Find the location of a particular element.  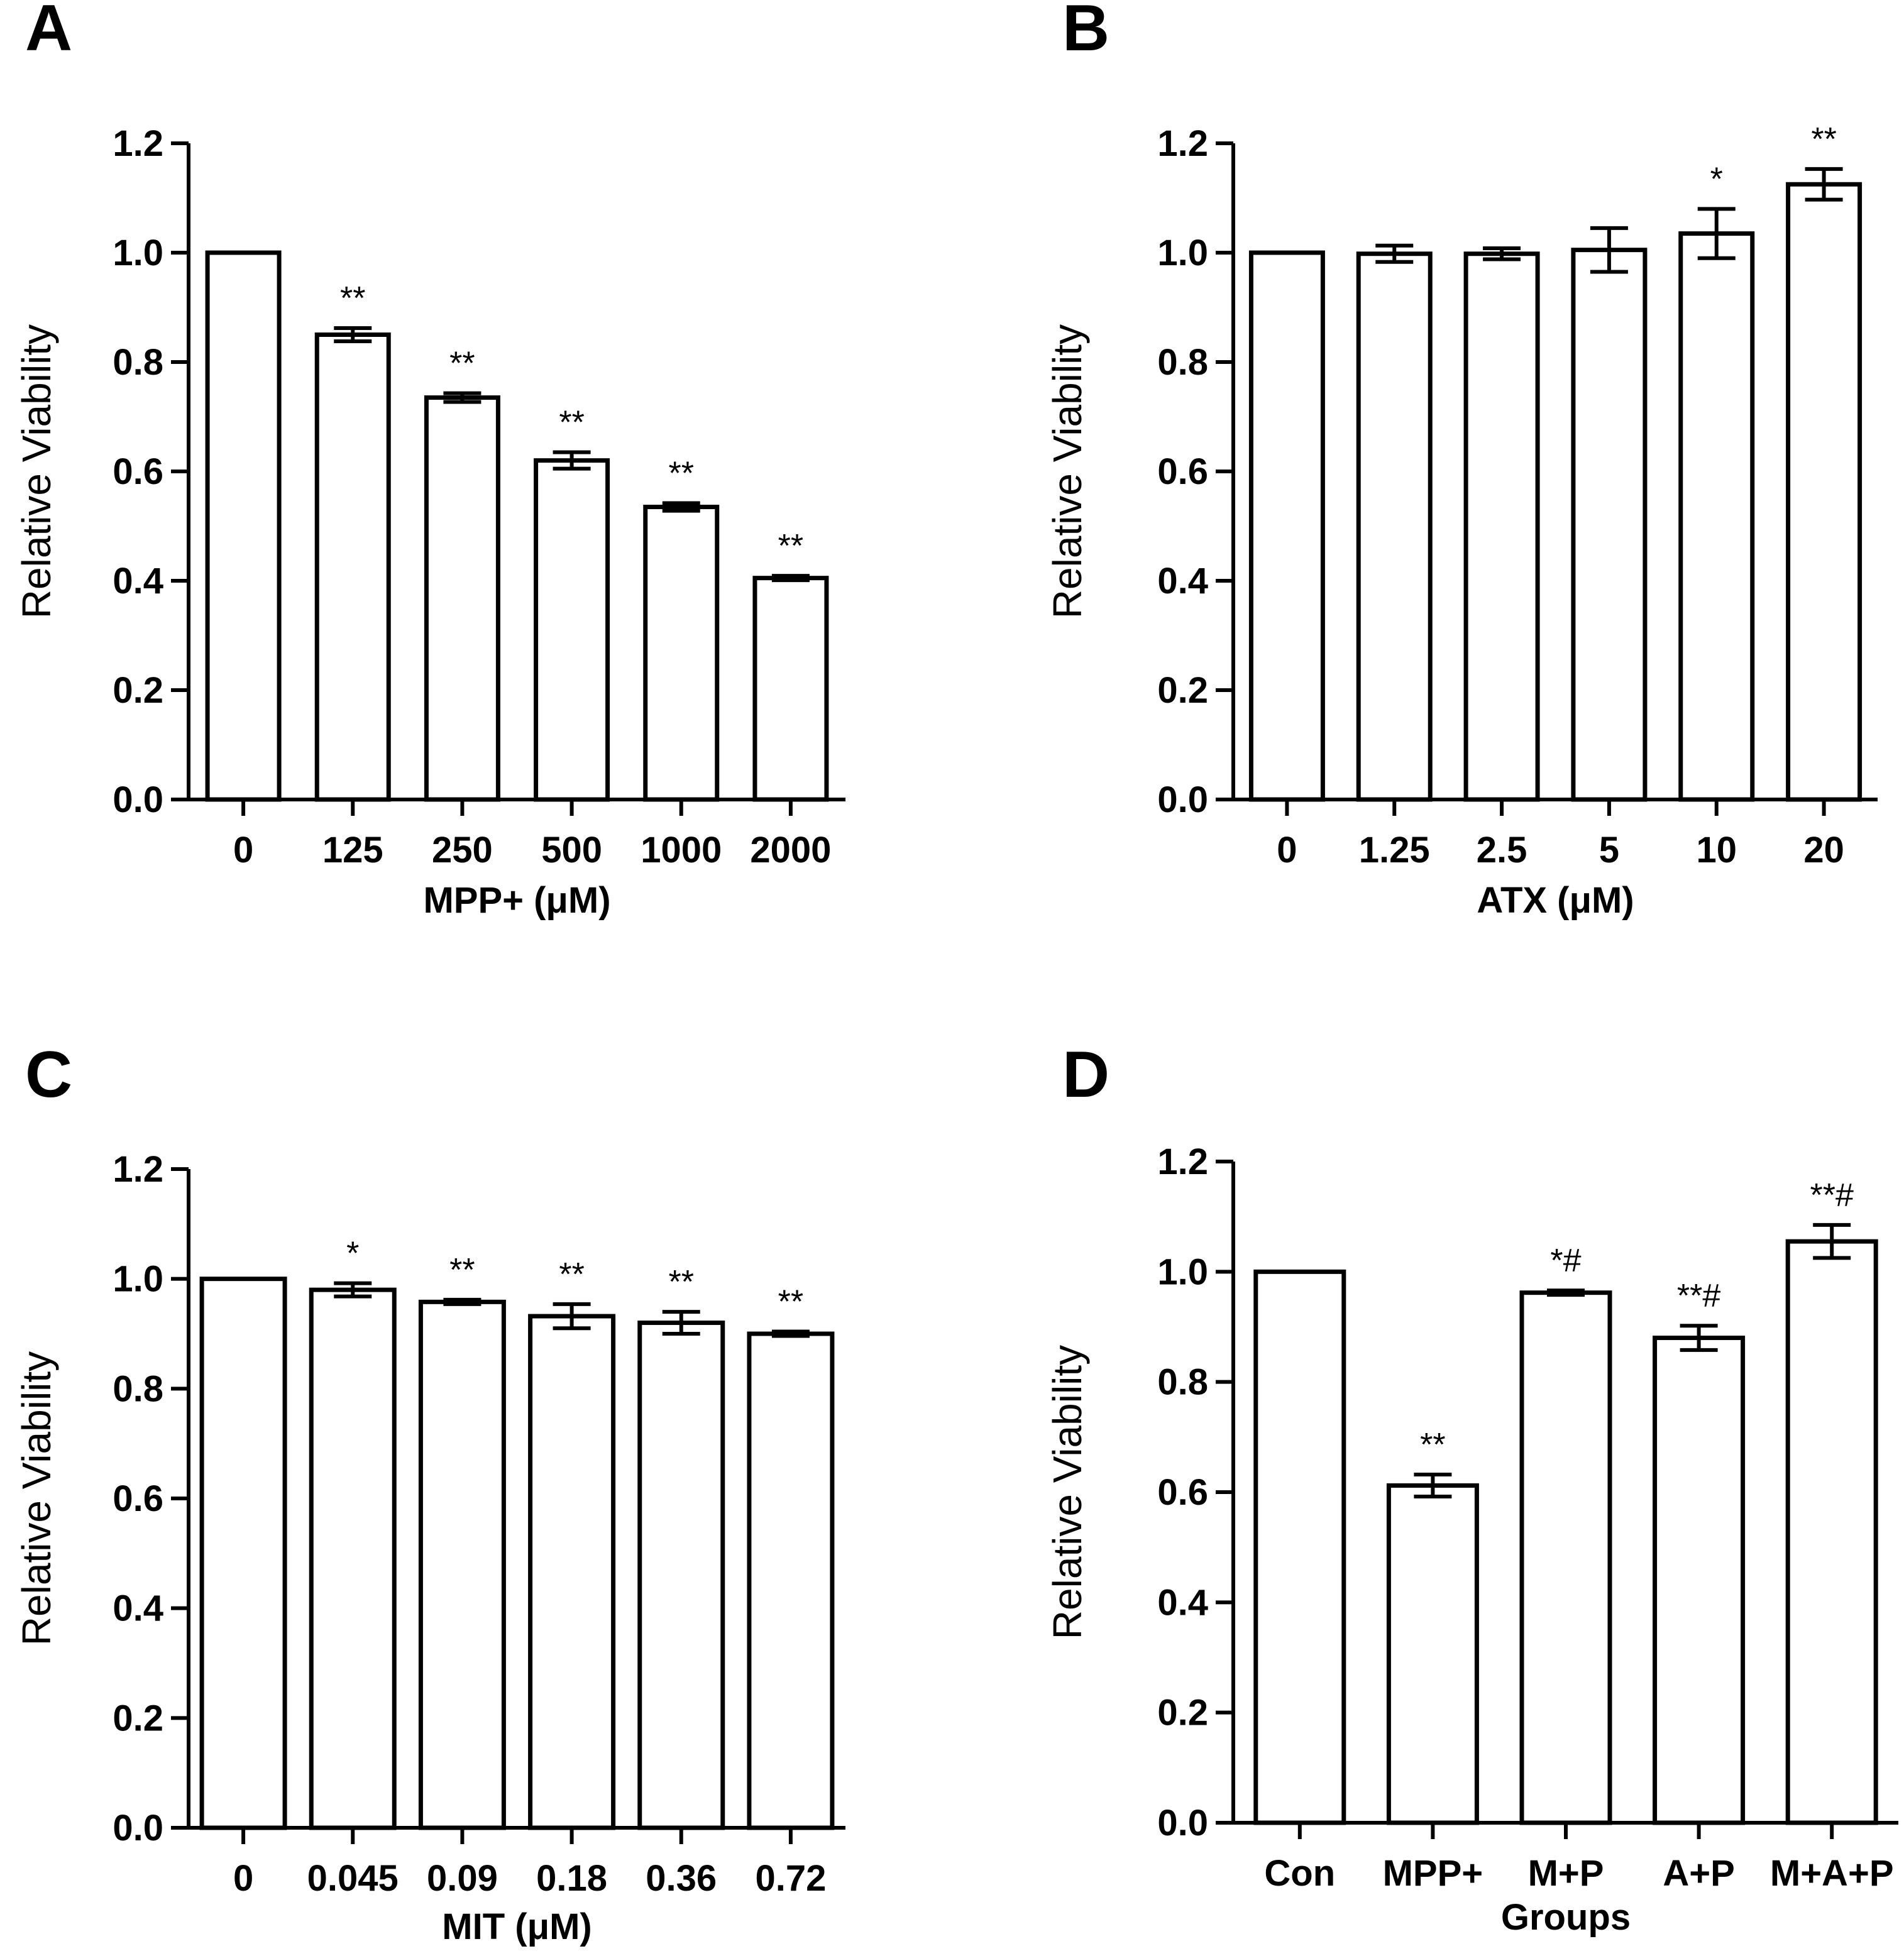

panel-letter: A is located at coordinates (48, 32).